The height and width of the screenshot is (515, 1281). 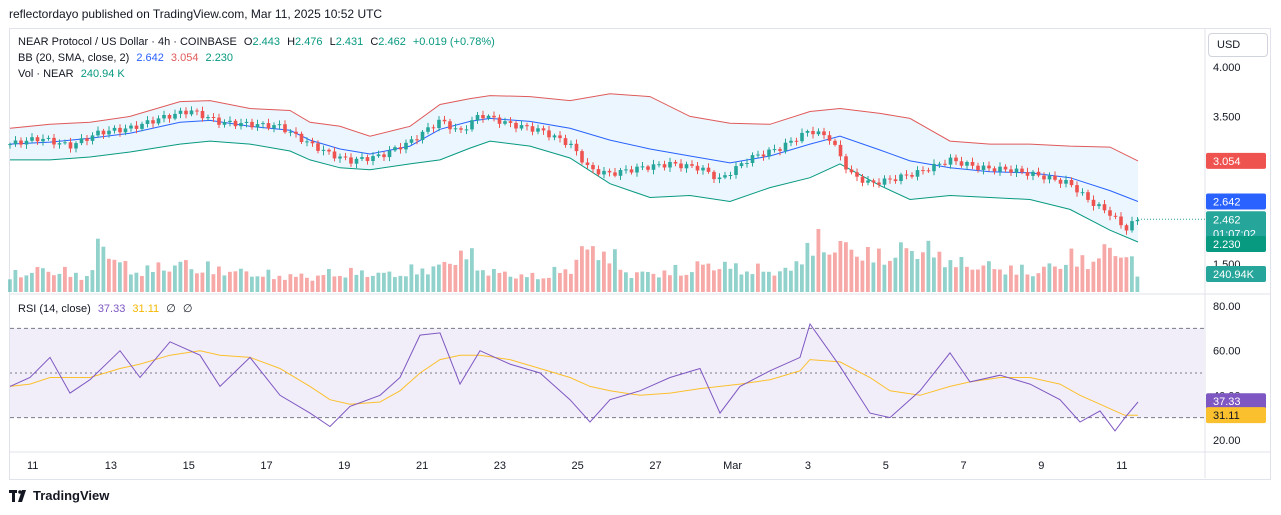 I want to click on time-tick-label: 27, so click(x=655, y=466).